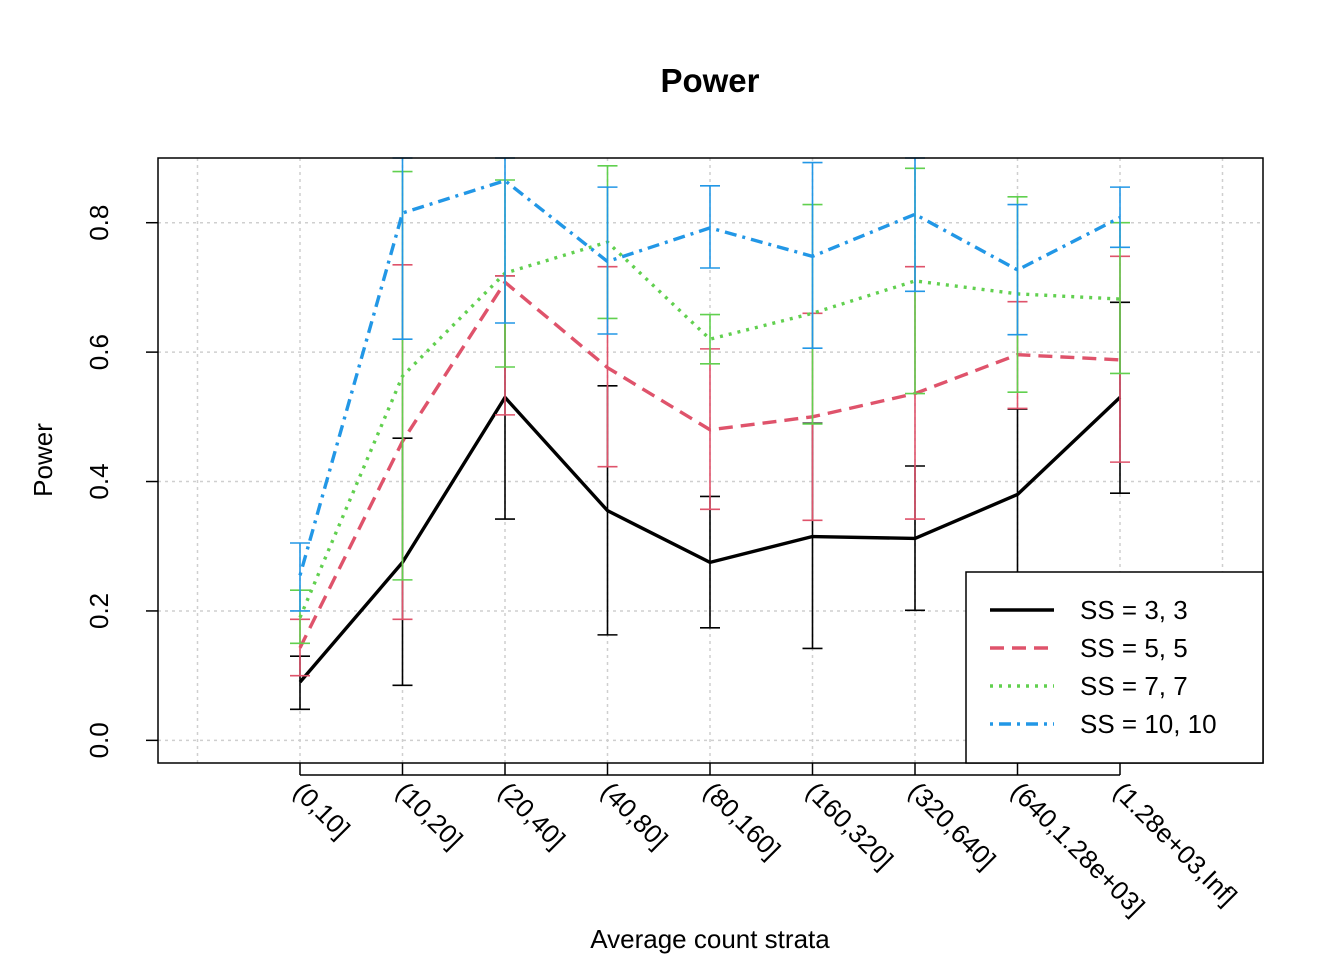  I want to click on x-tick-label: (20,40], so click(532, 815).